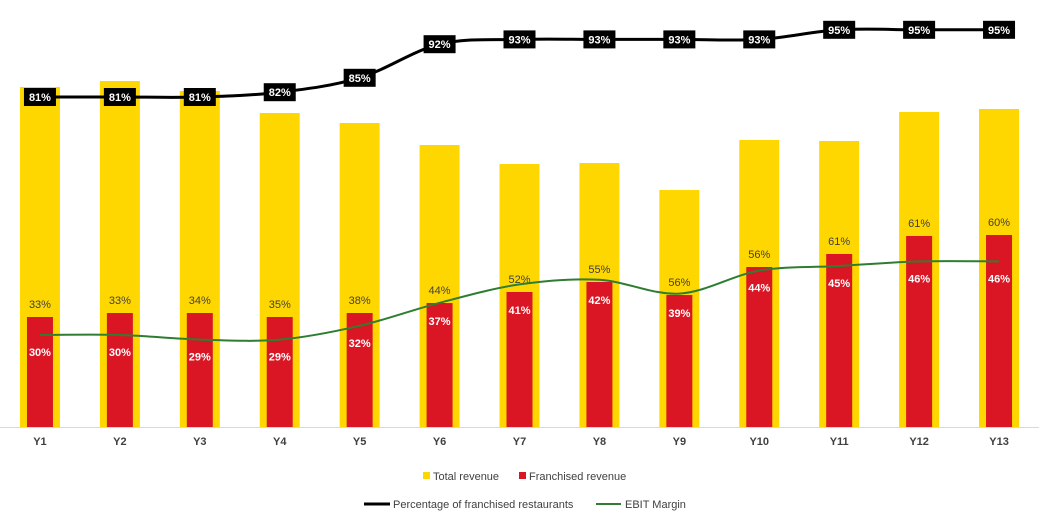 This screenshot has width=1039, height=522. Describe the element at coordinates (599, 442) in the screenshot. I see `x-tick-label: Y8` at that location.